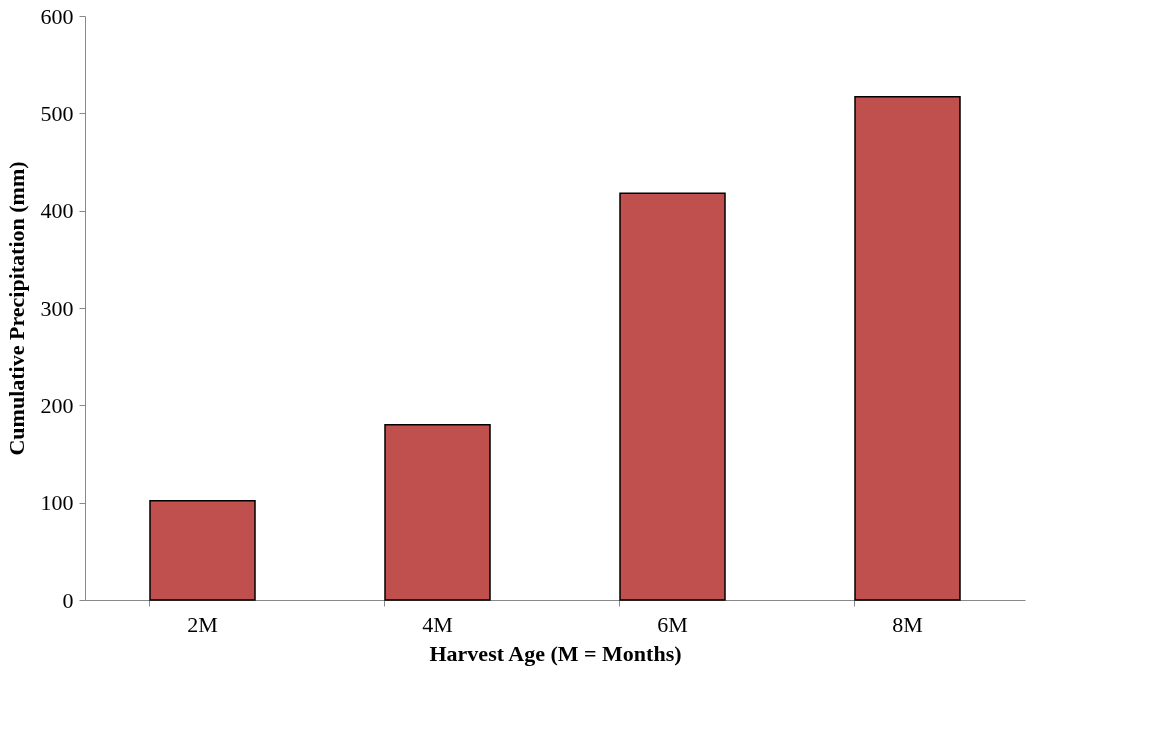 Image resolution: width=1170 pixels, height=753 pixels. What do you see at coordinates (555, 653) in the screenshot?
I see `x-axis-title: Harvest Age (M = Months)` at bounding box center [555, 653].